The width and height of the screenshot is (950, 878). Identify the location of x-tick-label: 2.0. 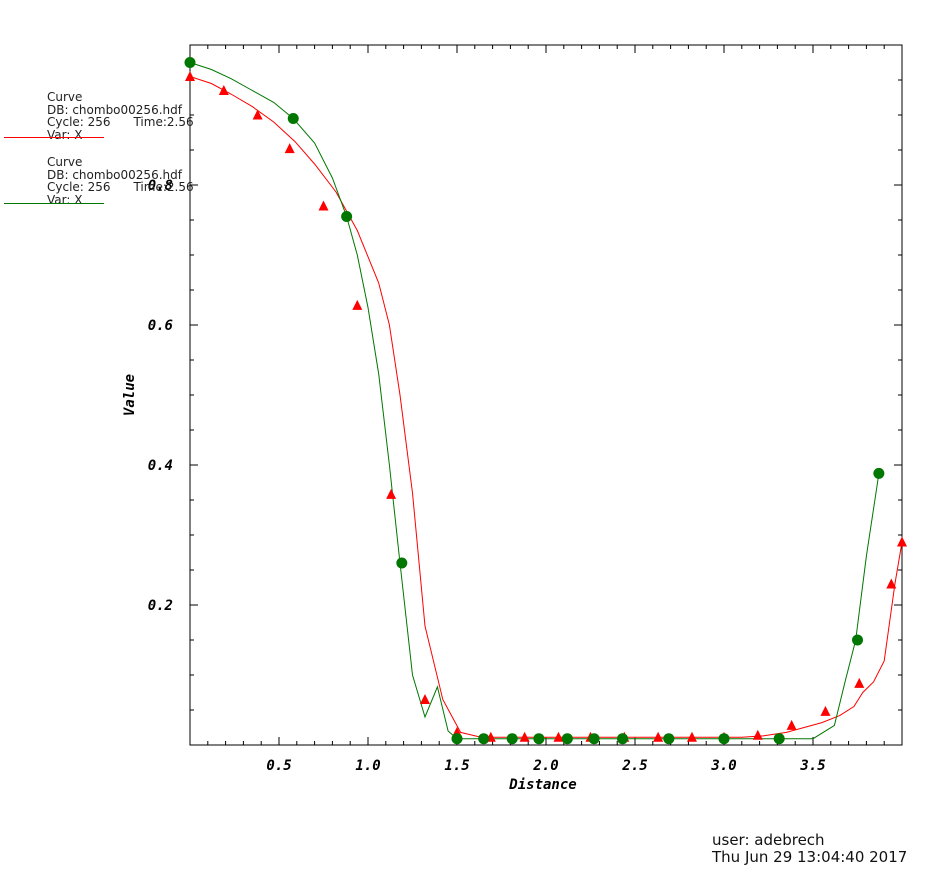
(545, 766).